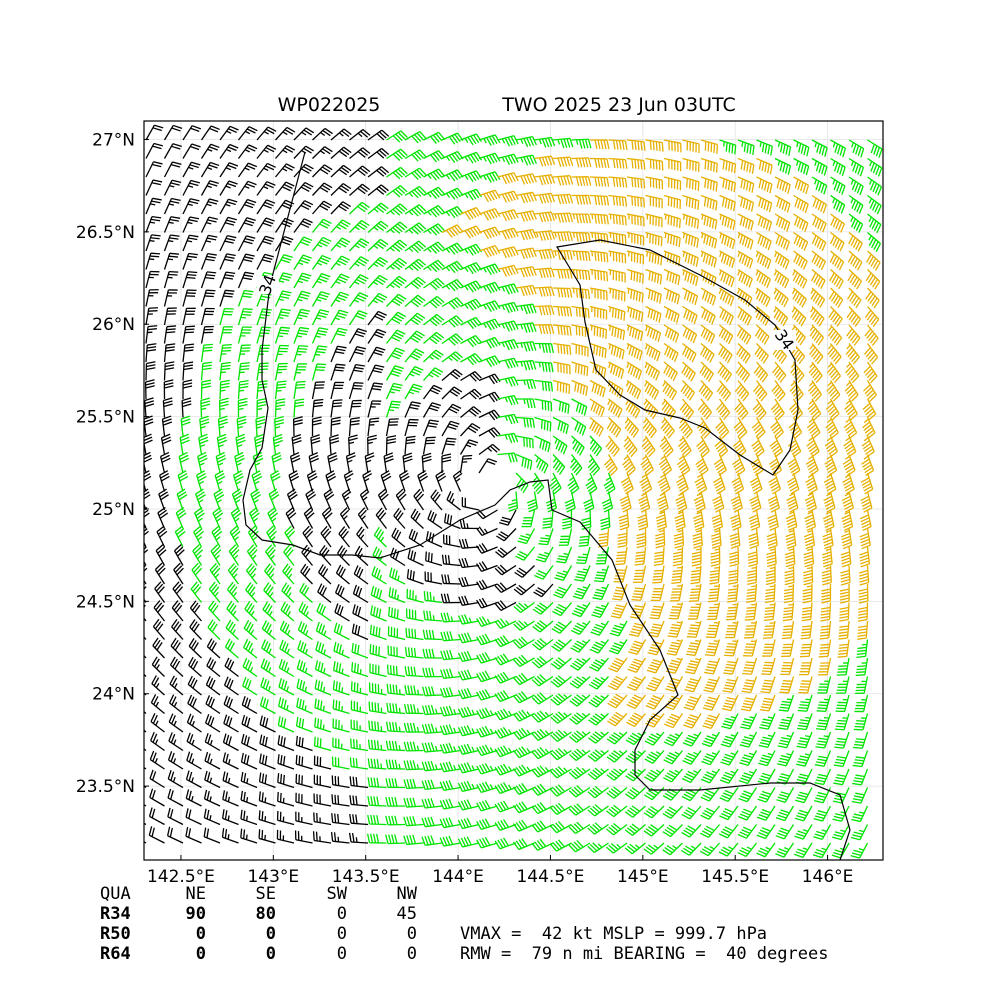 This screenshot has width=1000, height=1000. Describe the element at coordinates (784, 340) in the screenshot. I see `contour-label-right: 34` at that location.